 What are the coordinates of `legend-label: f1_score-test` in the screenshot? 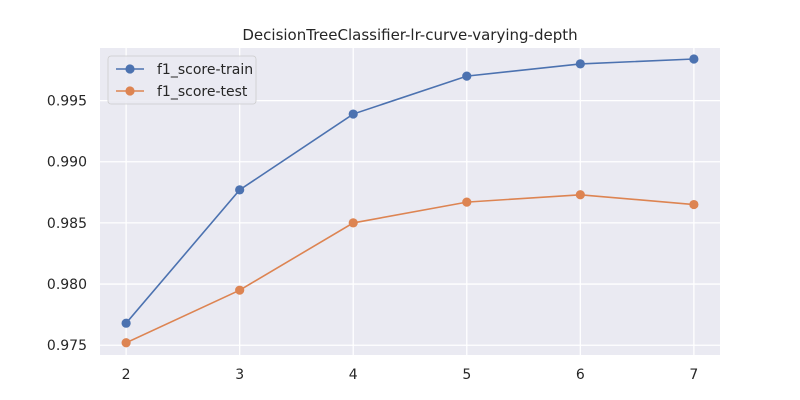 It's located at (202, 92).